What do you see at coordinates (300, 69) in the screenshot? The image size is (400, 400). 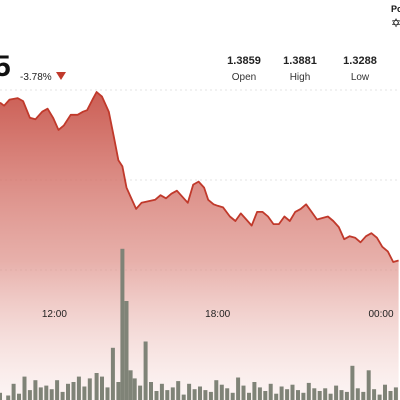 I see `stat-high: 1.3881 High` at bounding box center [300, 69].